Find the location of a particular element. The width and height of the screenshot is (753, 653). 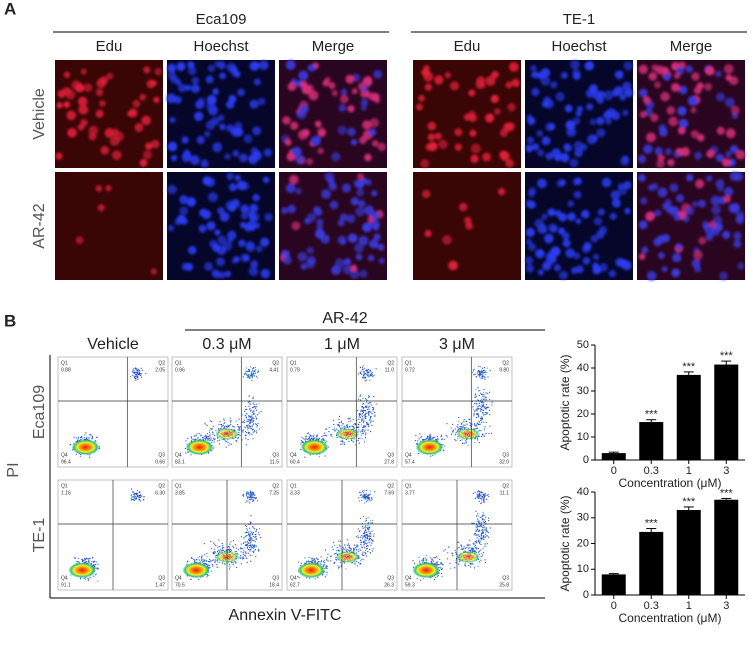

quadrant-value: 4.41 is located at coordinates (274, 370).